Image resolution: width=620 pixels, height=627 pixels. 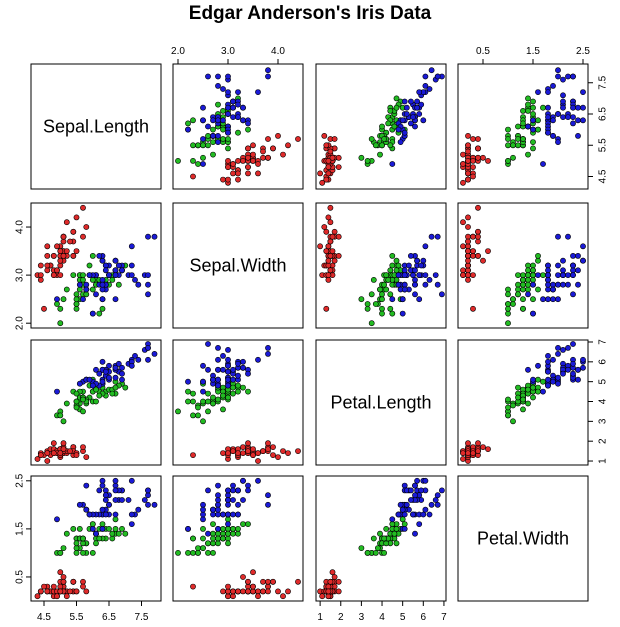 I want to click on points-sepal-length-vs-petal-width, so click(x=523, y=126).